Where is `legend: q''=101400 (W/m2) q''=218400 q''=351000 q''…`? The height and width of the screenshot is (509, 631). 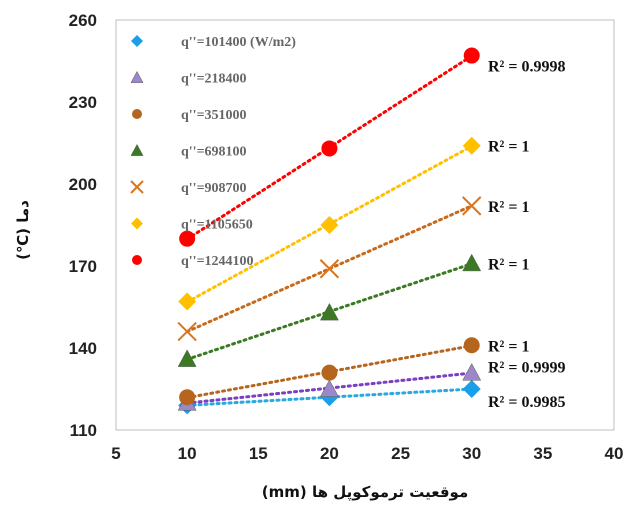
legend: q''=101400 (W/m2) q''=218400 q''=351000 q''… is located at coordinates (213, 152).